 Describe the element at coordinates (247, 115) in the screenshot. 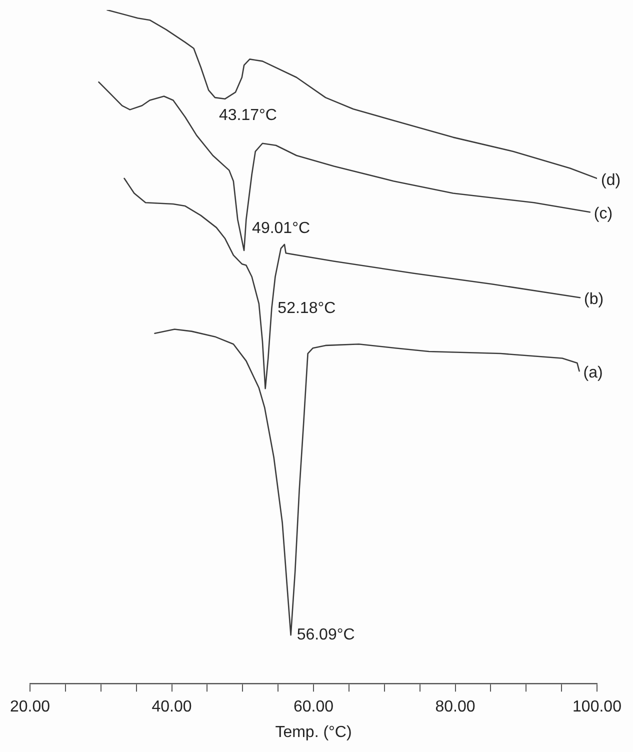

I see `annotation: 43.17°C` at that location.